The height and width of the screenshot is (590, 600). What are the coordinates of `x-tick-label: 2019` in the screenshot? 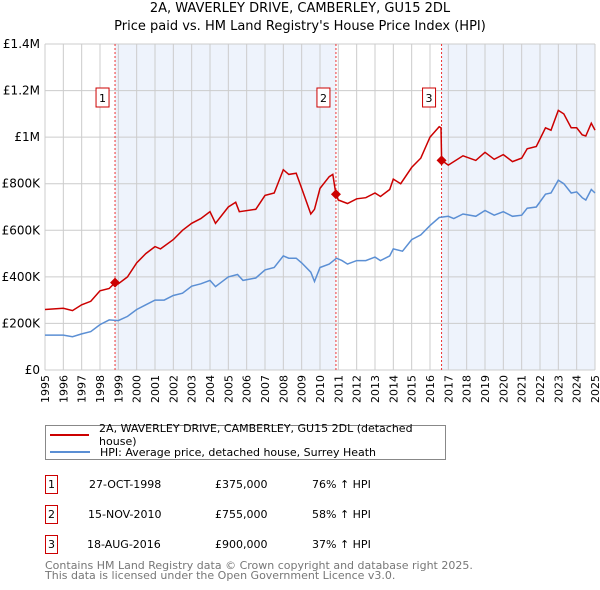 It's located at (485, 389).